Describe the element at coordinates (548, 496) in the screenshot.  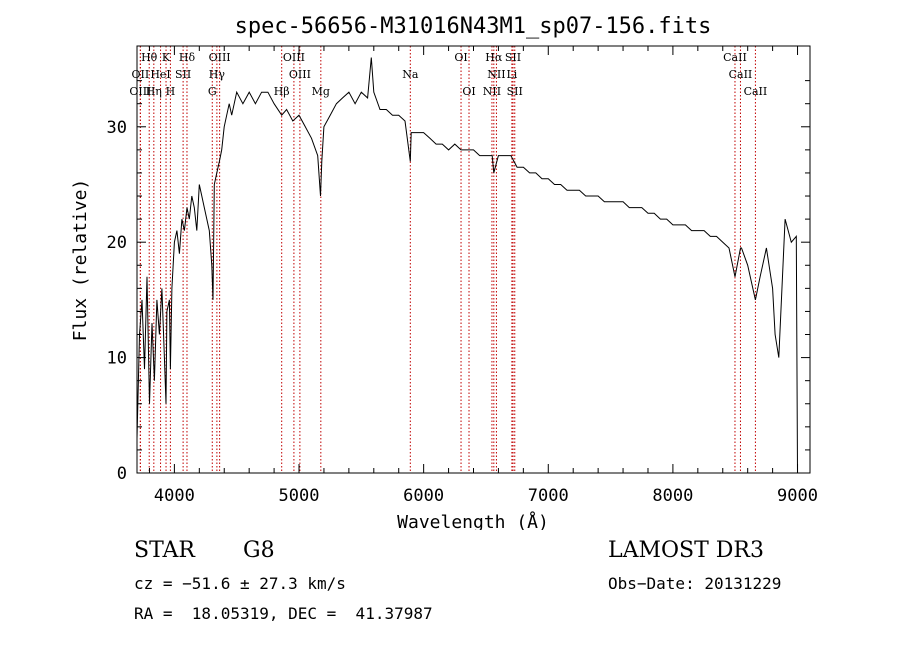
I see `x-tick-label: 7000` at that location.